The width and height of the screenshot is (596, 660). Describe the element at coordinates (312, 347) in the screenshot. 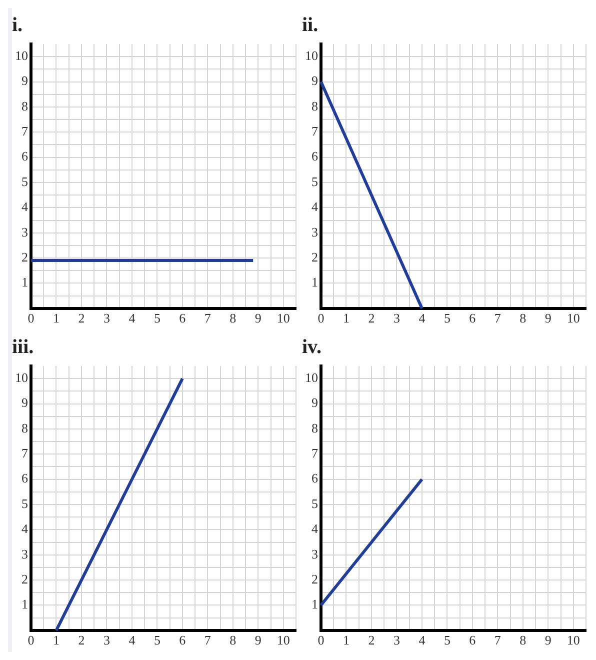

I see `chart-title: iv.` at that location.